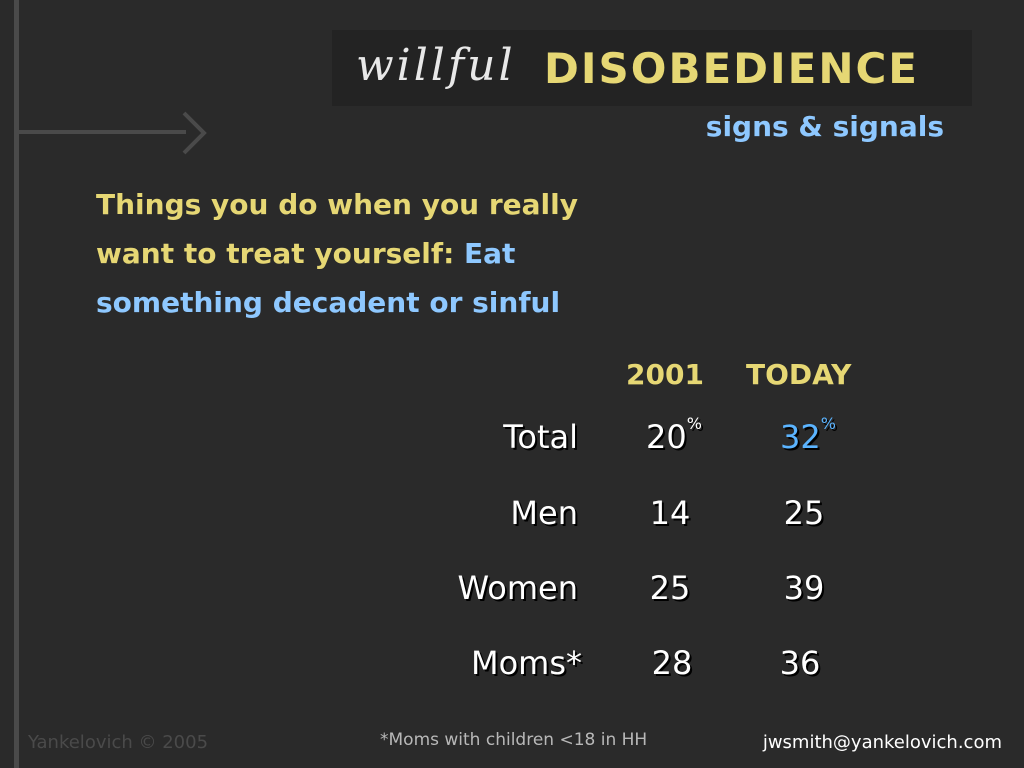 Image resolution: width=1024 pixels, height=768 pixels. I want to click on decorative-vertical-line, so click(16, 384).